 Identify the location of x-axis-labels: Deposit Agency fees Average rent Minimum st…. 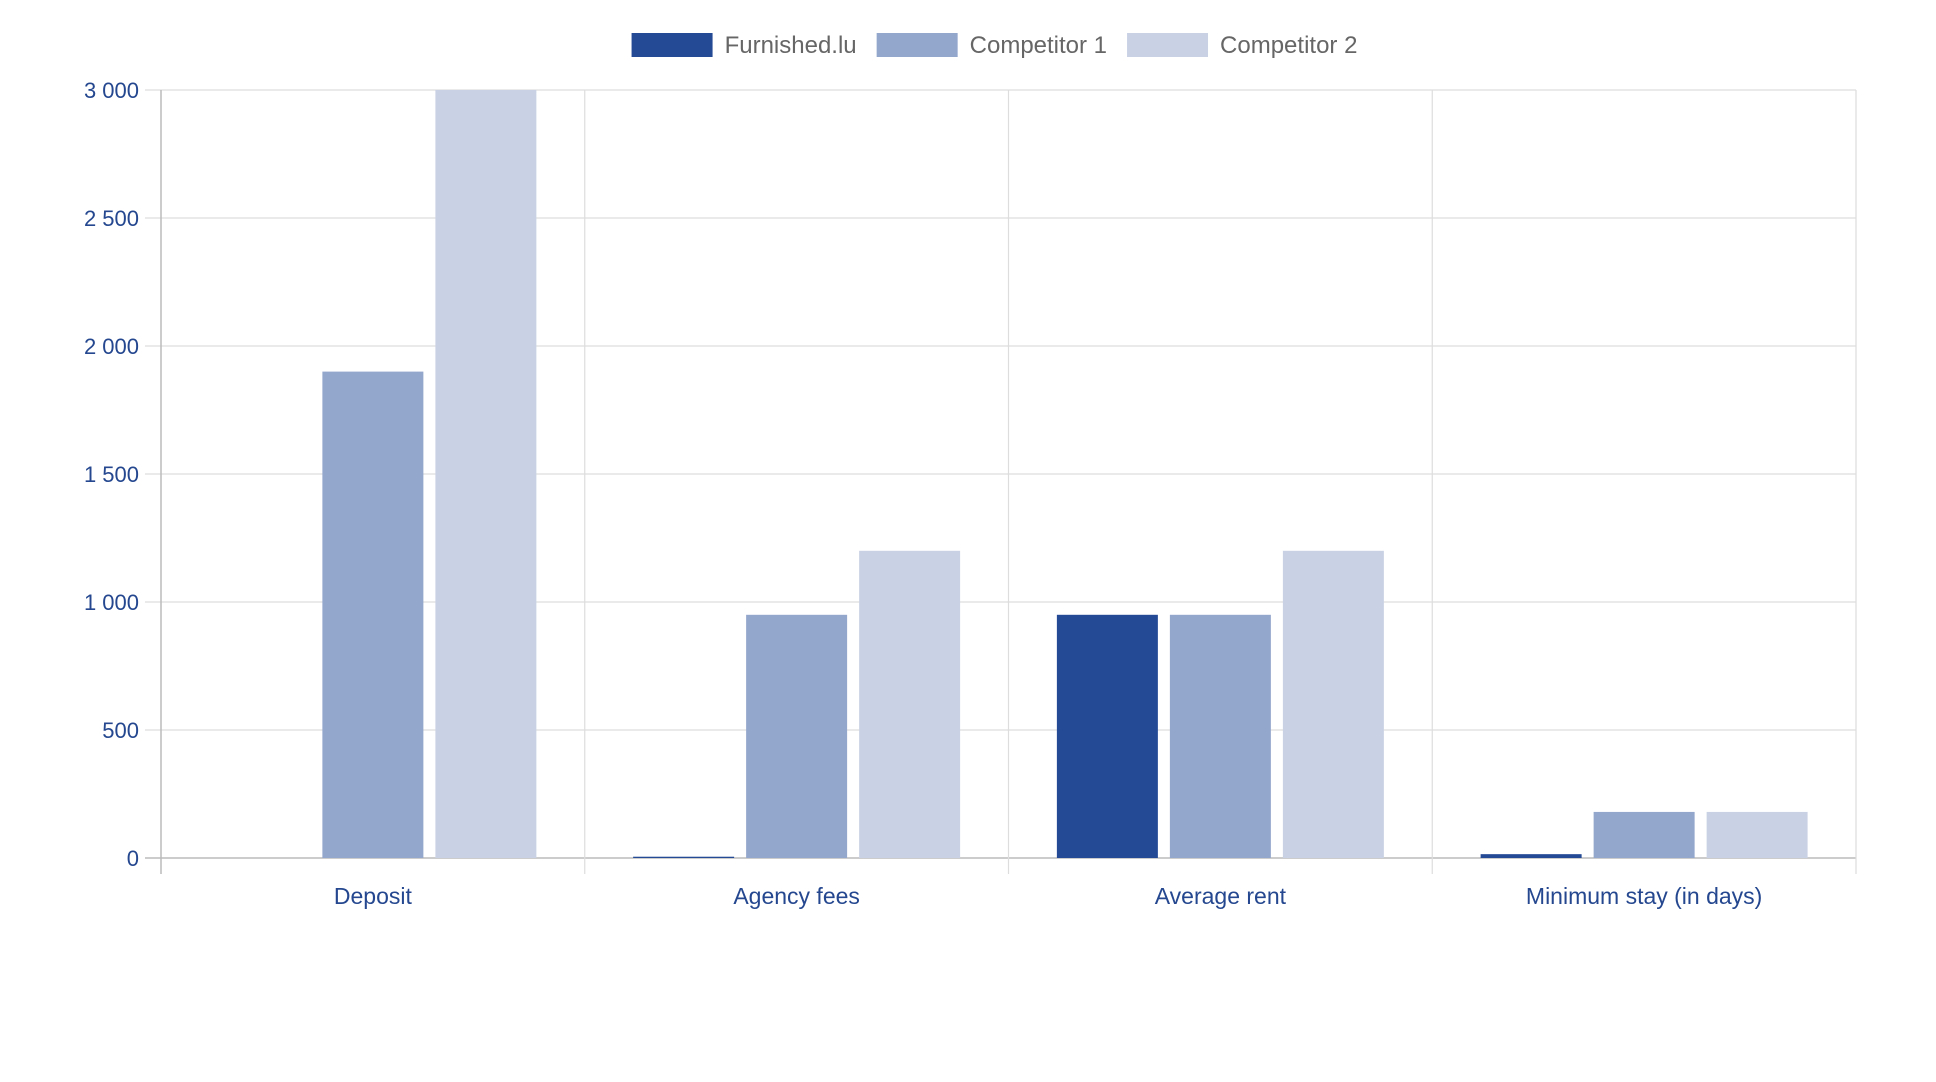
(1048, 896).